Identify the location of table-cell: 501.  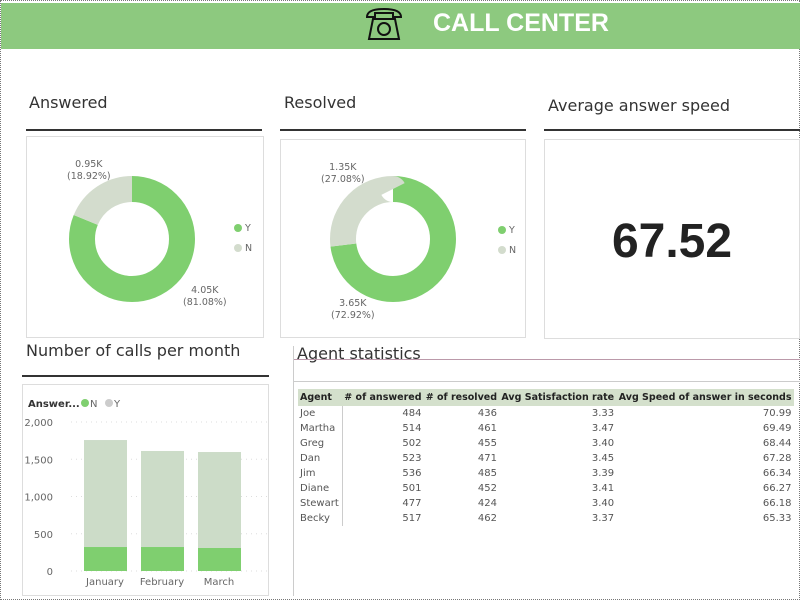
(412, 488).